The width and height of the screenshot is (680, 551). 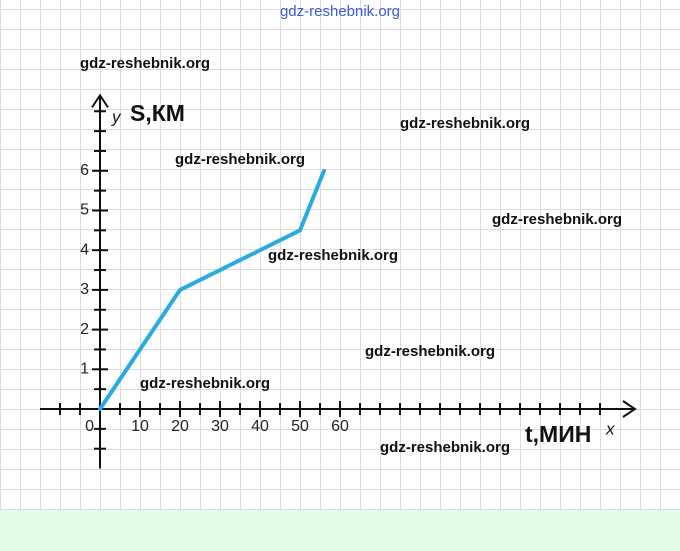 What do you see at coordinates (340, 426) in the screenshot?
I see `x-tick-label: 60` at bounding box center [340, 426].